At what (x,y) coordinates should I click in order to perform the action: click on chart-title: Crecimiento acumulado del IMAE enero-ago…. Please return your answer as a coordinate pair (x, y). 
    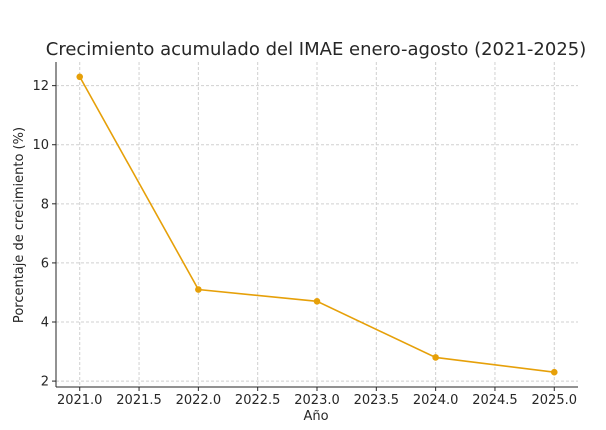
    Looking at the image, I should click on (316, 49).